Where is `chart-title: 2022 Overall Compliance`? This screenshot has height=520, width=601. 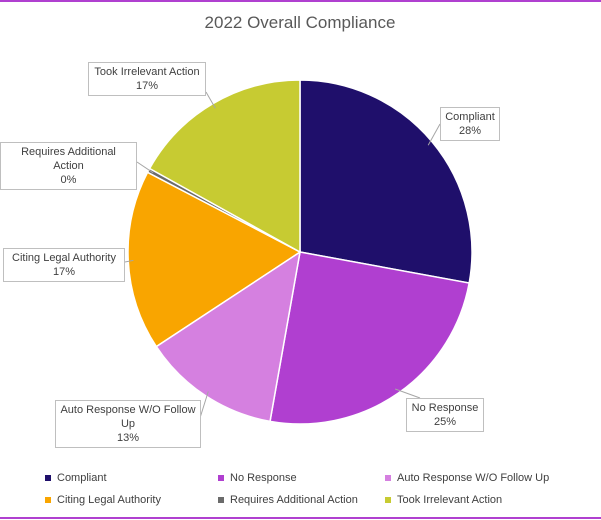 chart-title: 2022 Overall Compliance is located at coordinates (300, 22).